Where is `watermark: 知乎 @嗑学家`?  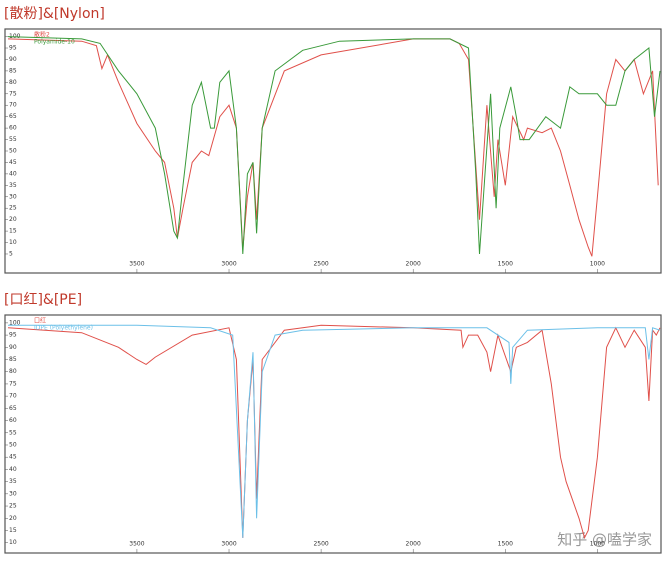
watermark: 知乎 @嗑学家 is located at coordinates (604, 540).